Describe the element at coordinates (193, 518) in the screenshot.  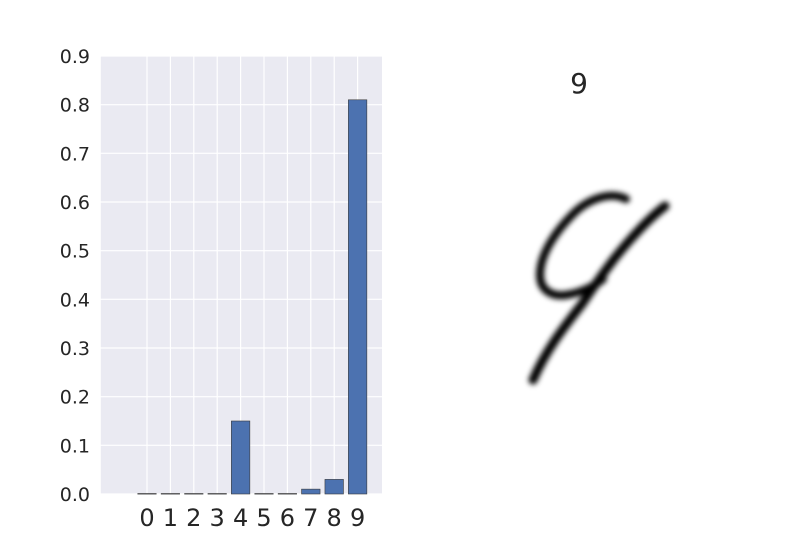
I see `x-tick-label: 2` at that location.